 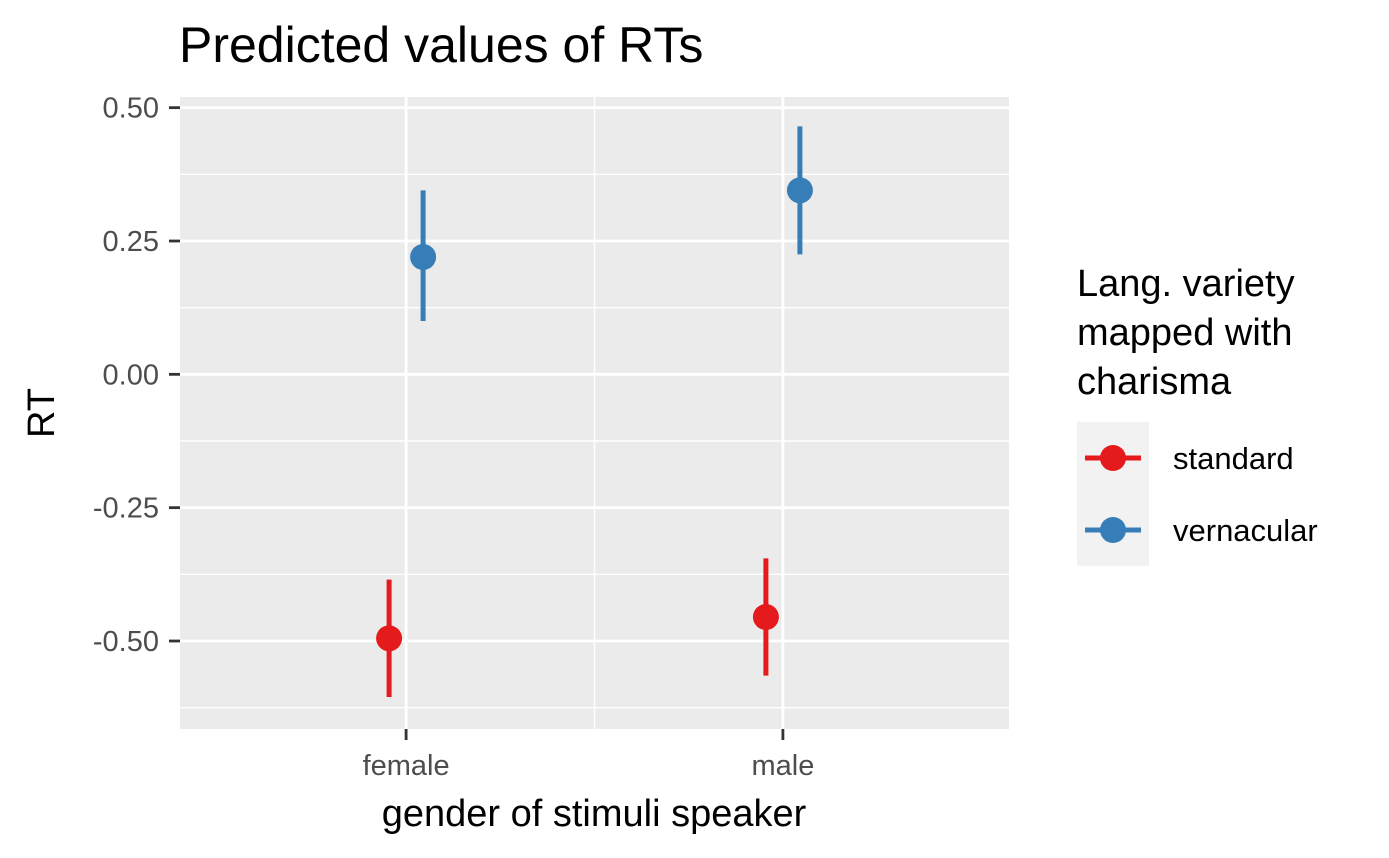 What do you see at coordinates (799, 190) in the screenshot?
I see `point-vernacular-male` at bounding box center [799, 190].